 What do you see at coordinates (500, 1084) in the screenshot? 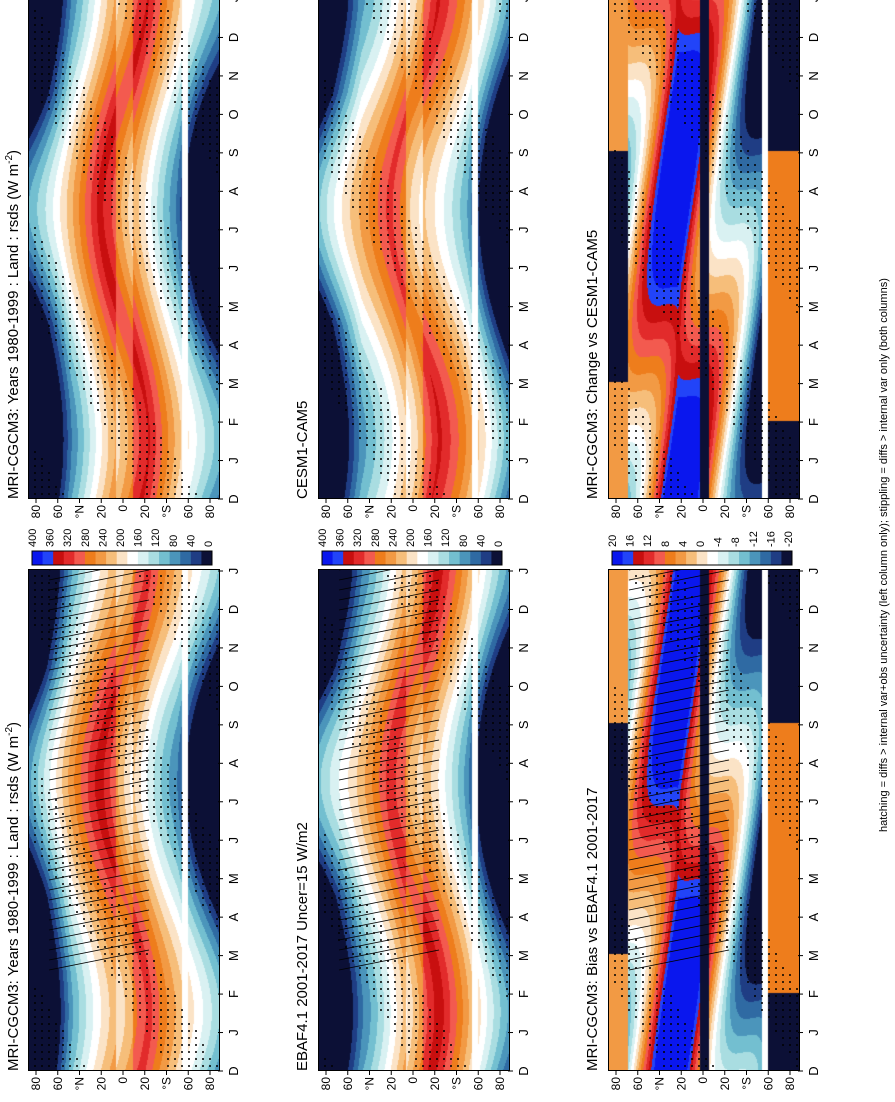
I see `lat-tick-label: 80` at bounding box center [500, 1084].